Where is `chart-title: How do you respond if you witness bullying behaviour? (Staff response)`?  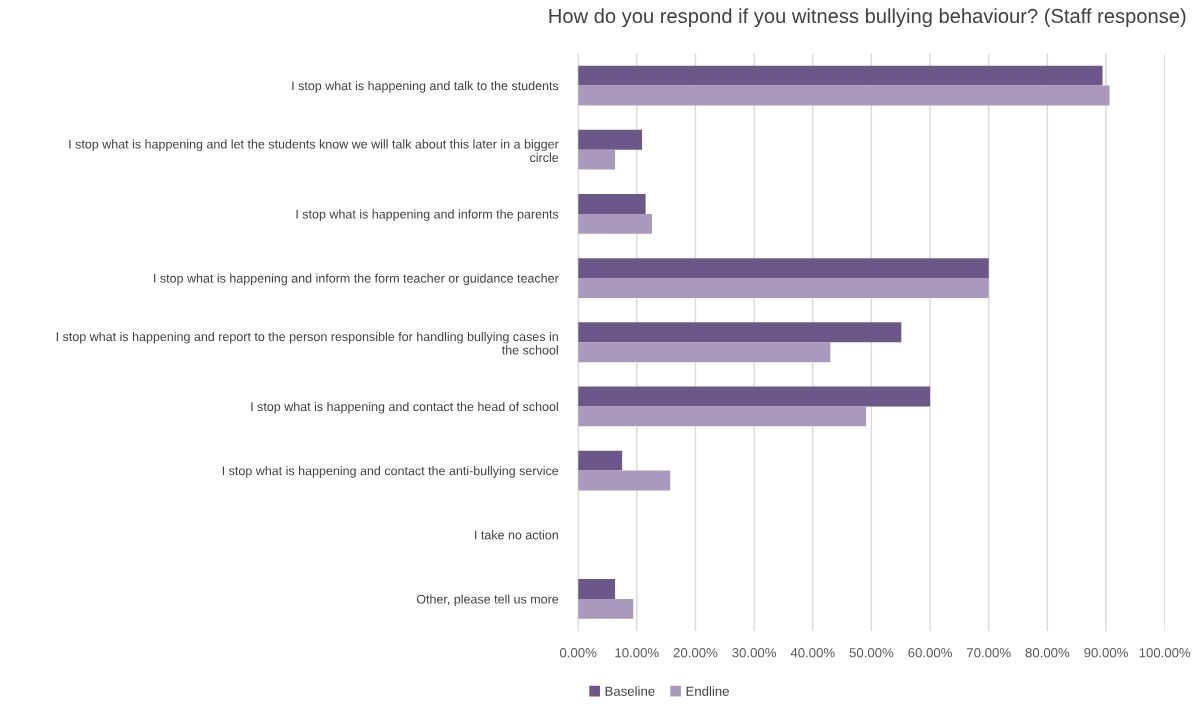 chart-title: How do you respond if you witness bullying behaviour? (Staff response) is located at coordinates (867, 18).